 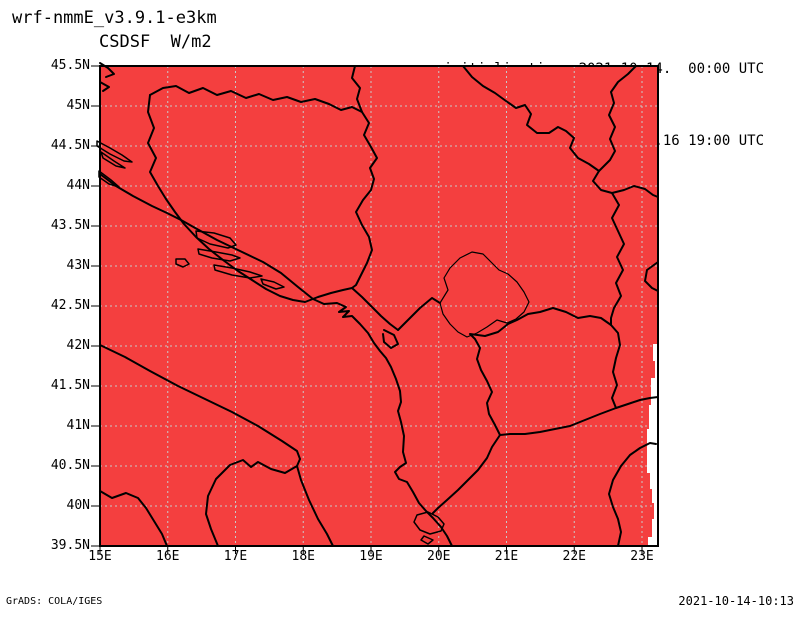 What do you see at coordinates (303, 556) in the screenshot?
I see `x-axis-label: 18E` at bounding box center [303, 556].